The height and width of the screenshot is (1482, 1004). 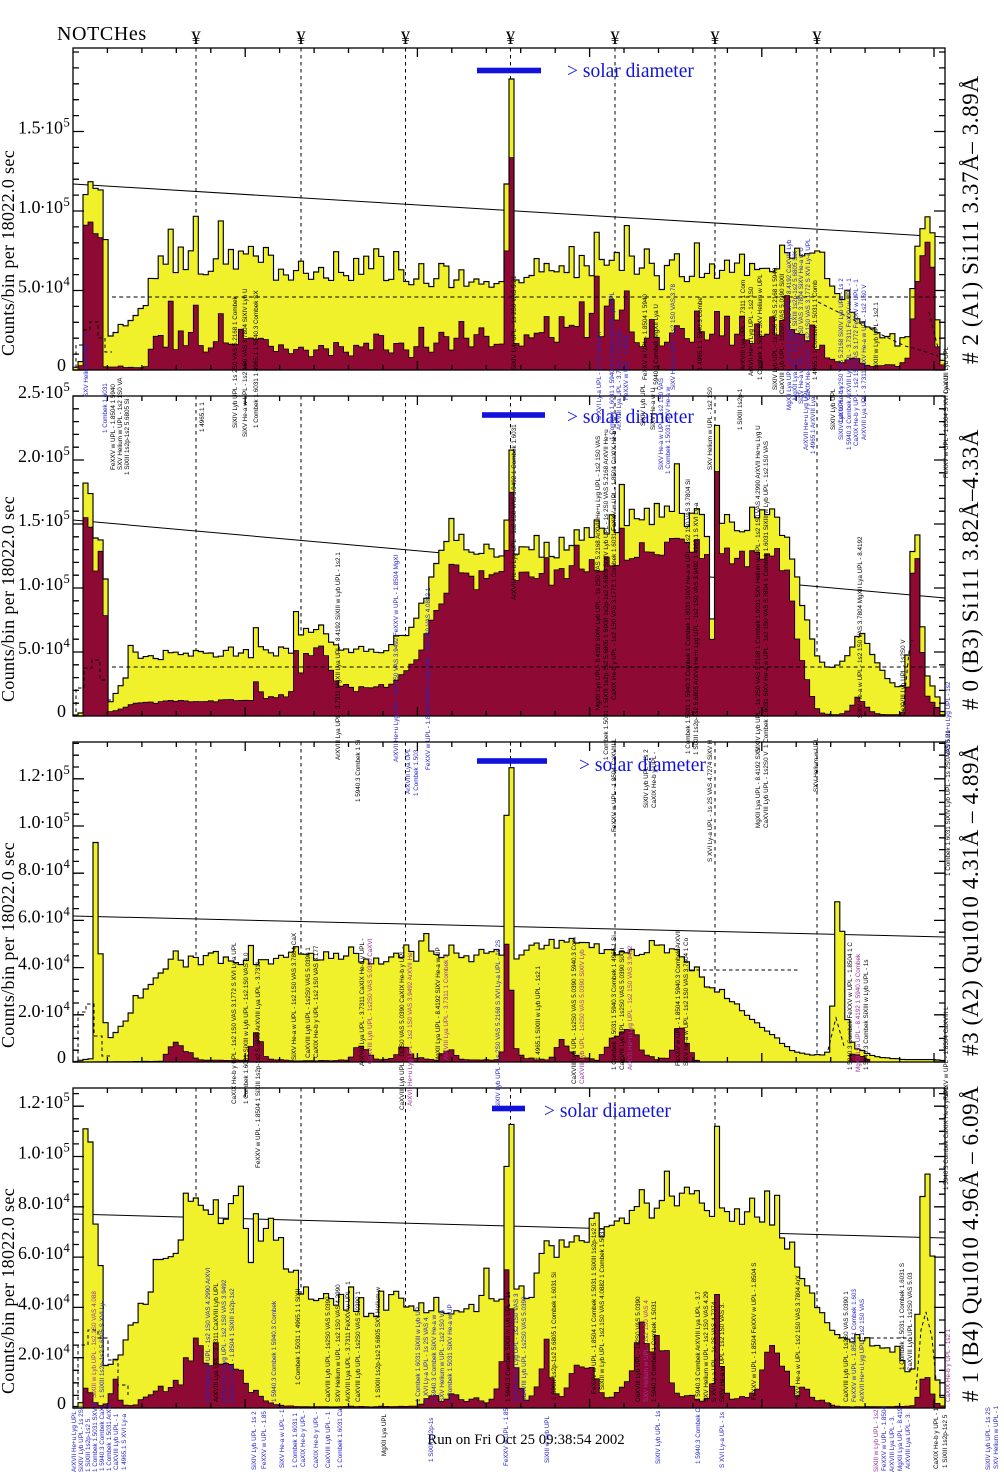 What do you see at coordinates (102, 34) in the screenshot?
I see `svg-text: NOTCHes` at bounding box center [102, 34].